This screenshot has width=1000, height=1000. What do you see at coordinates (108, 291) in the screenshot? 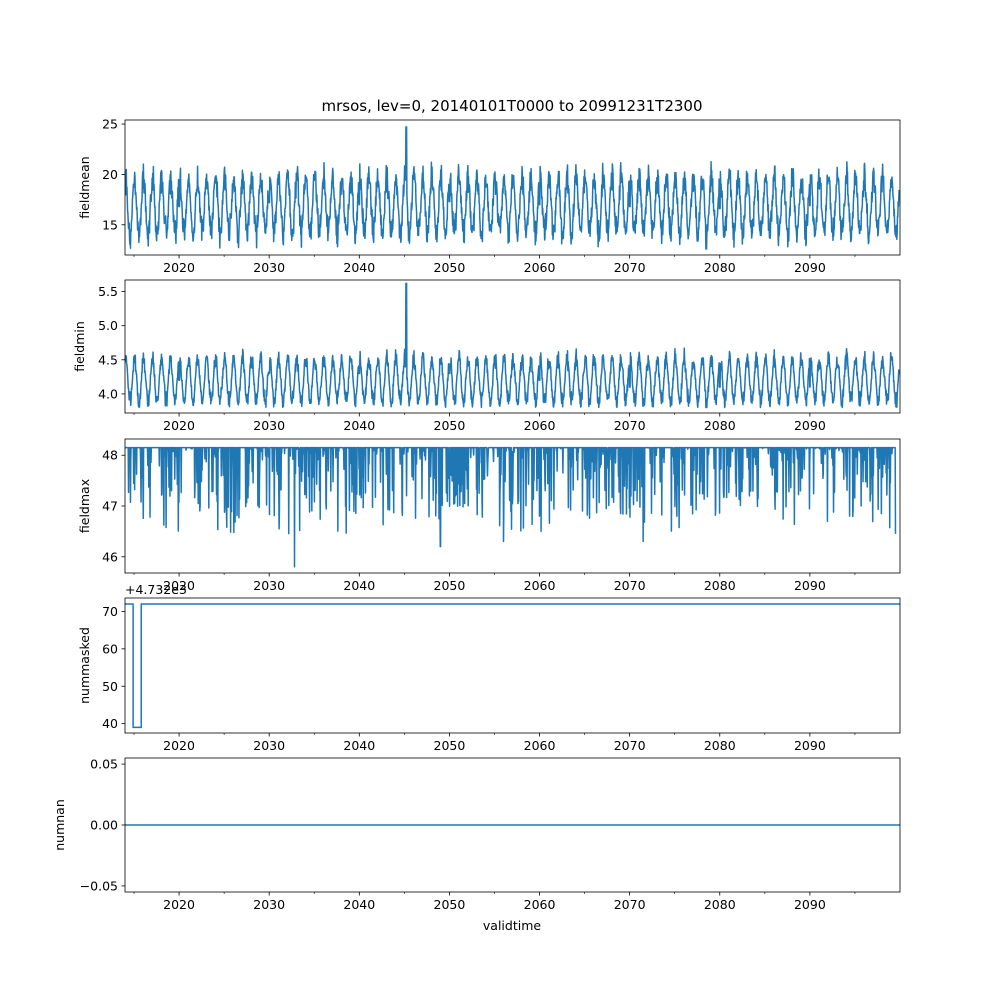
I see `y-tick-label-fieldmin: 5.5` at bounding box center [108, 291].